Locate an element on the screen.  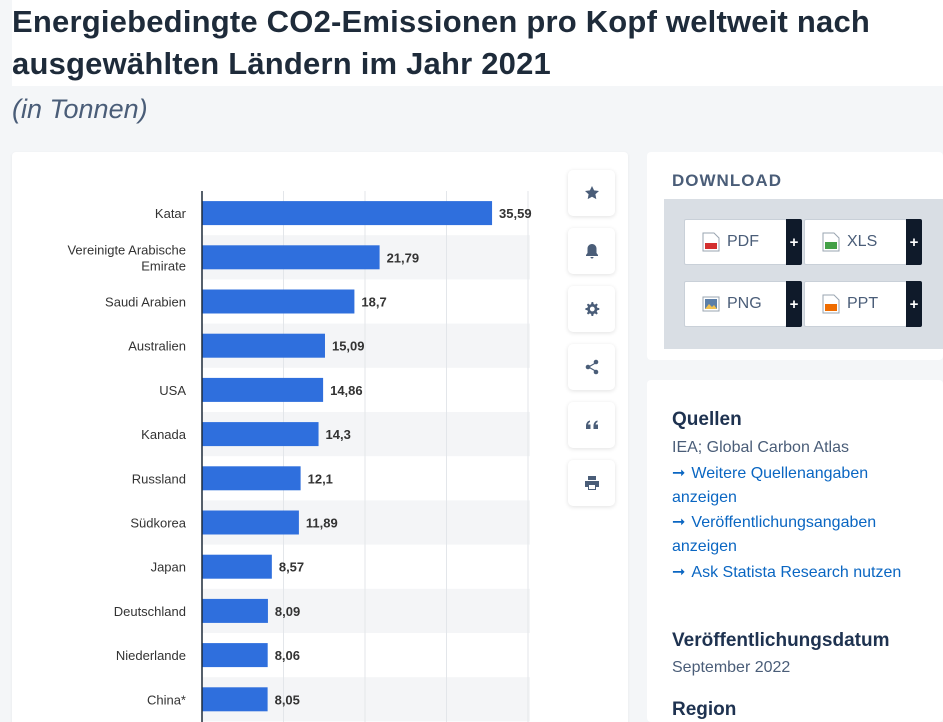
bar-value-label: 11,89 is located at coordinates (322, 523).